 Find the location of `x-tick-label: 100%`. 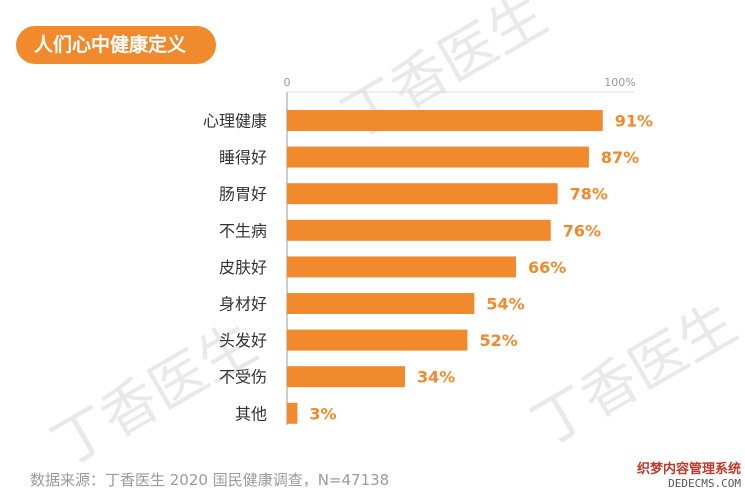

x-tick-label: 100% is located at coordinates (619, 82).